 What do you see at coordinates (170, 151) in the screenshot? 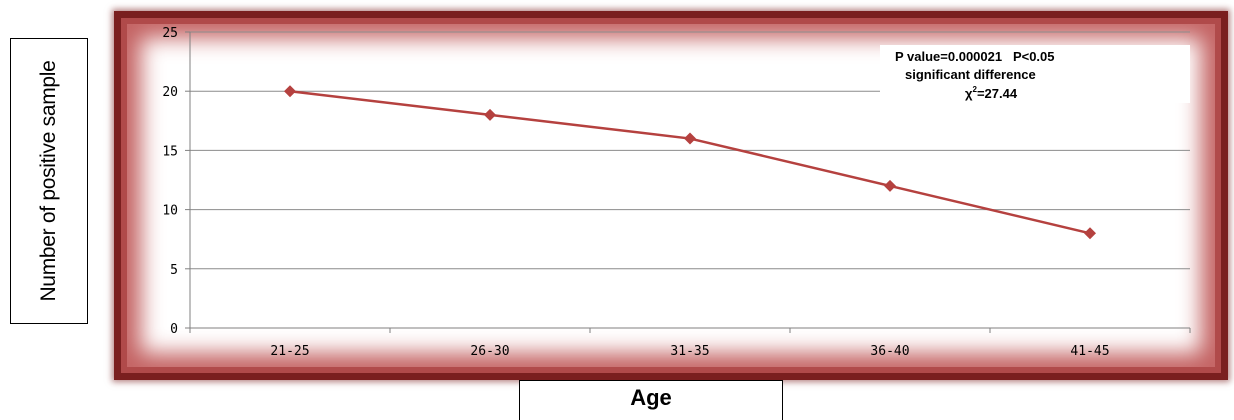
I see `y-tick-label: 15` at bounding box center [170, 151].